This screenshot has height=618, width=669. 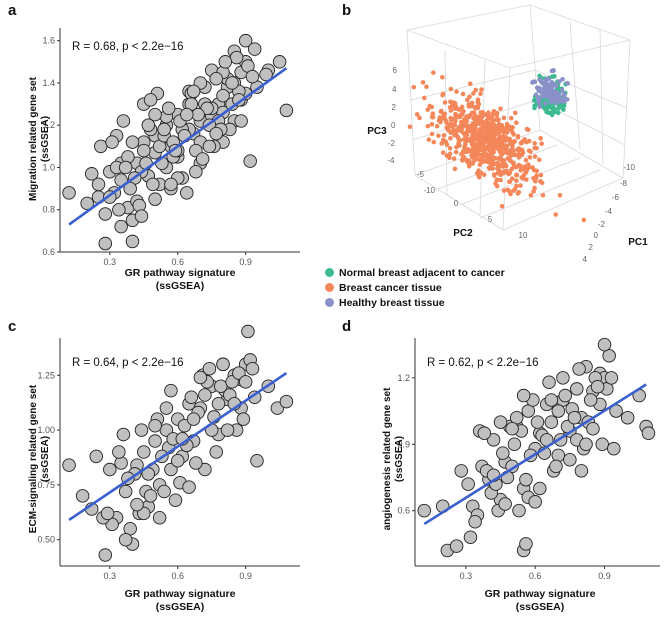 What do you see at coordinates (45, 459) in the screenshot?
I see `ylabel-c-unit: (ssGSEA)` at bounding box center [45, 459].